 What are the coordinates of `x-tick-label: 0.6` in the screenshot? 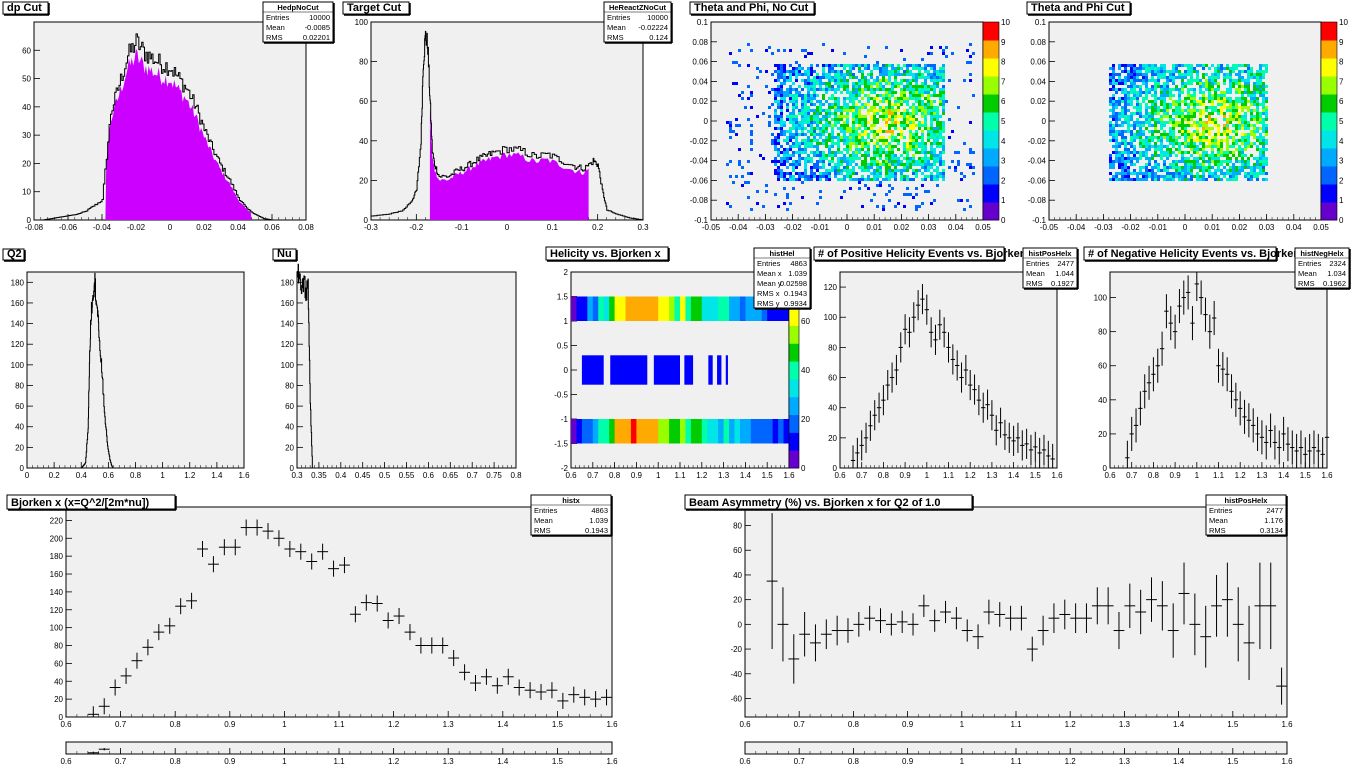 It's located at (109, 475).